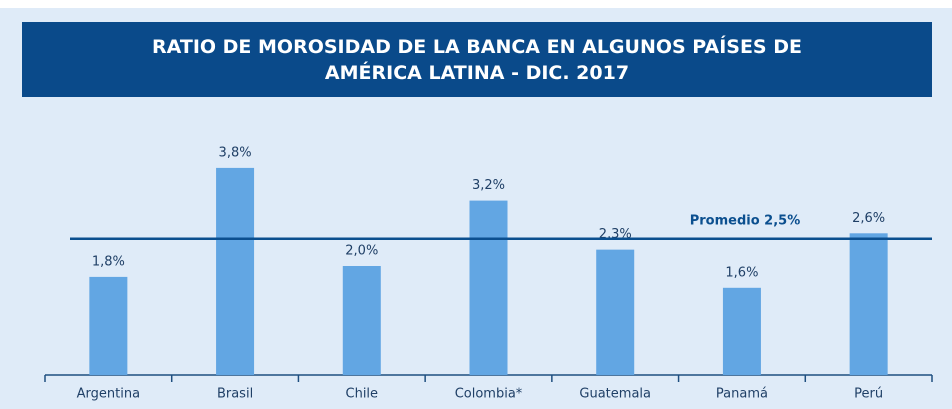  What do you see at coordinates (742, 394) in the screenshot?
I see `x-tick-label: Panamá` at bounding box center [742, 394].